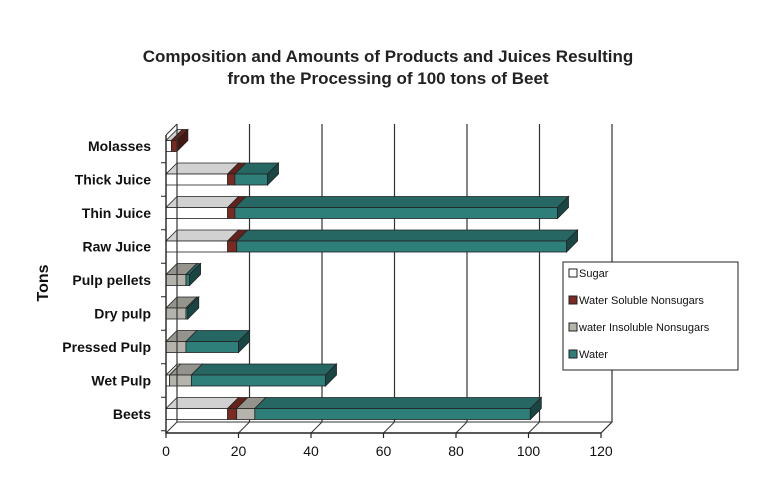  What do you see at coordinates (311, 451) in the screenshot?
I see `x-tick-label: 40` at bounding box center [311, 451].